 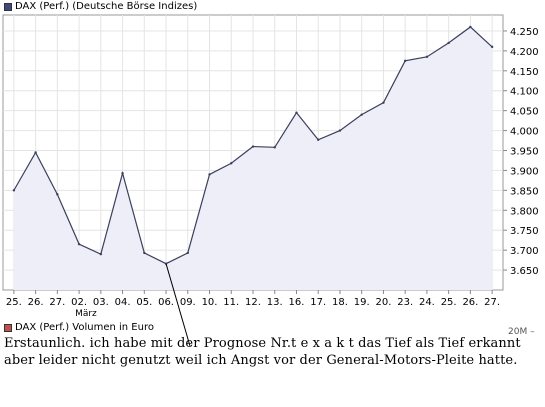 What do you see at coordinates (524, 152) in the screenshot?
I see `y-tick-label: 3.950` at bounding box center [524, 152].